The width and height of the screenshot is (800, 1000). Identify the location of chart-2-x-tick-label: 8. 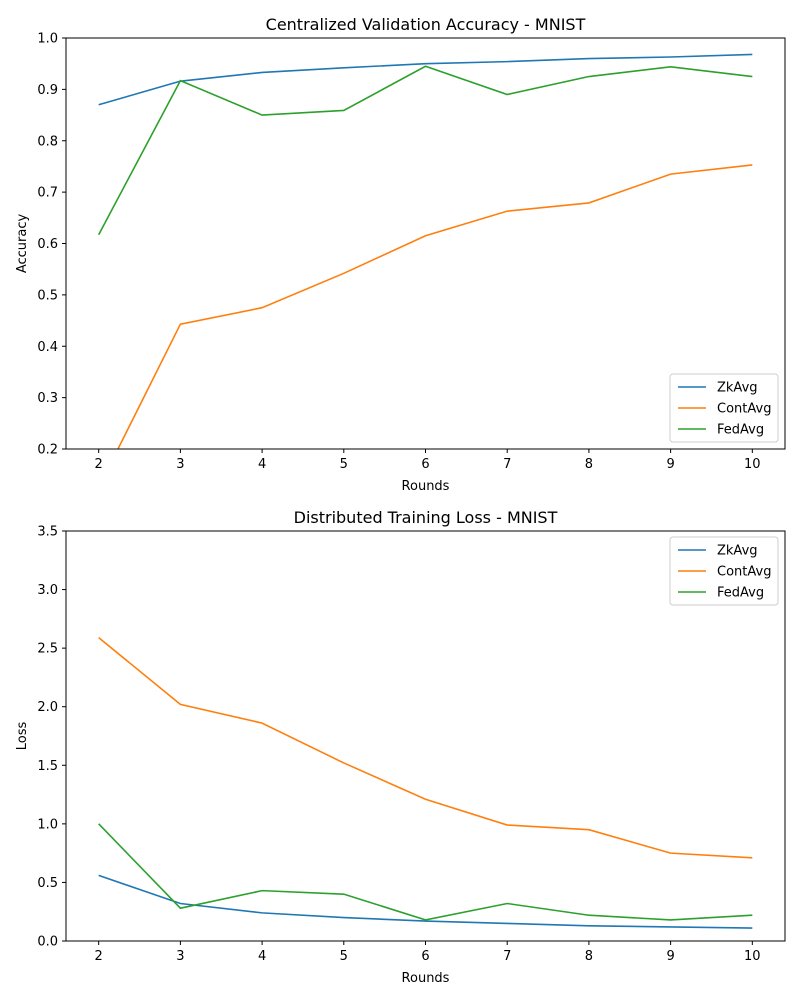
(589, 956).